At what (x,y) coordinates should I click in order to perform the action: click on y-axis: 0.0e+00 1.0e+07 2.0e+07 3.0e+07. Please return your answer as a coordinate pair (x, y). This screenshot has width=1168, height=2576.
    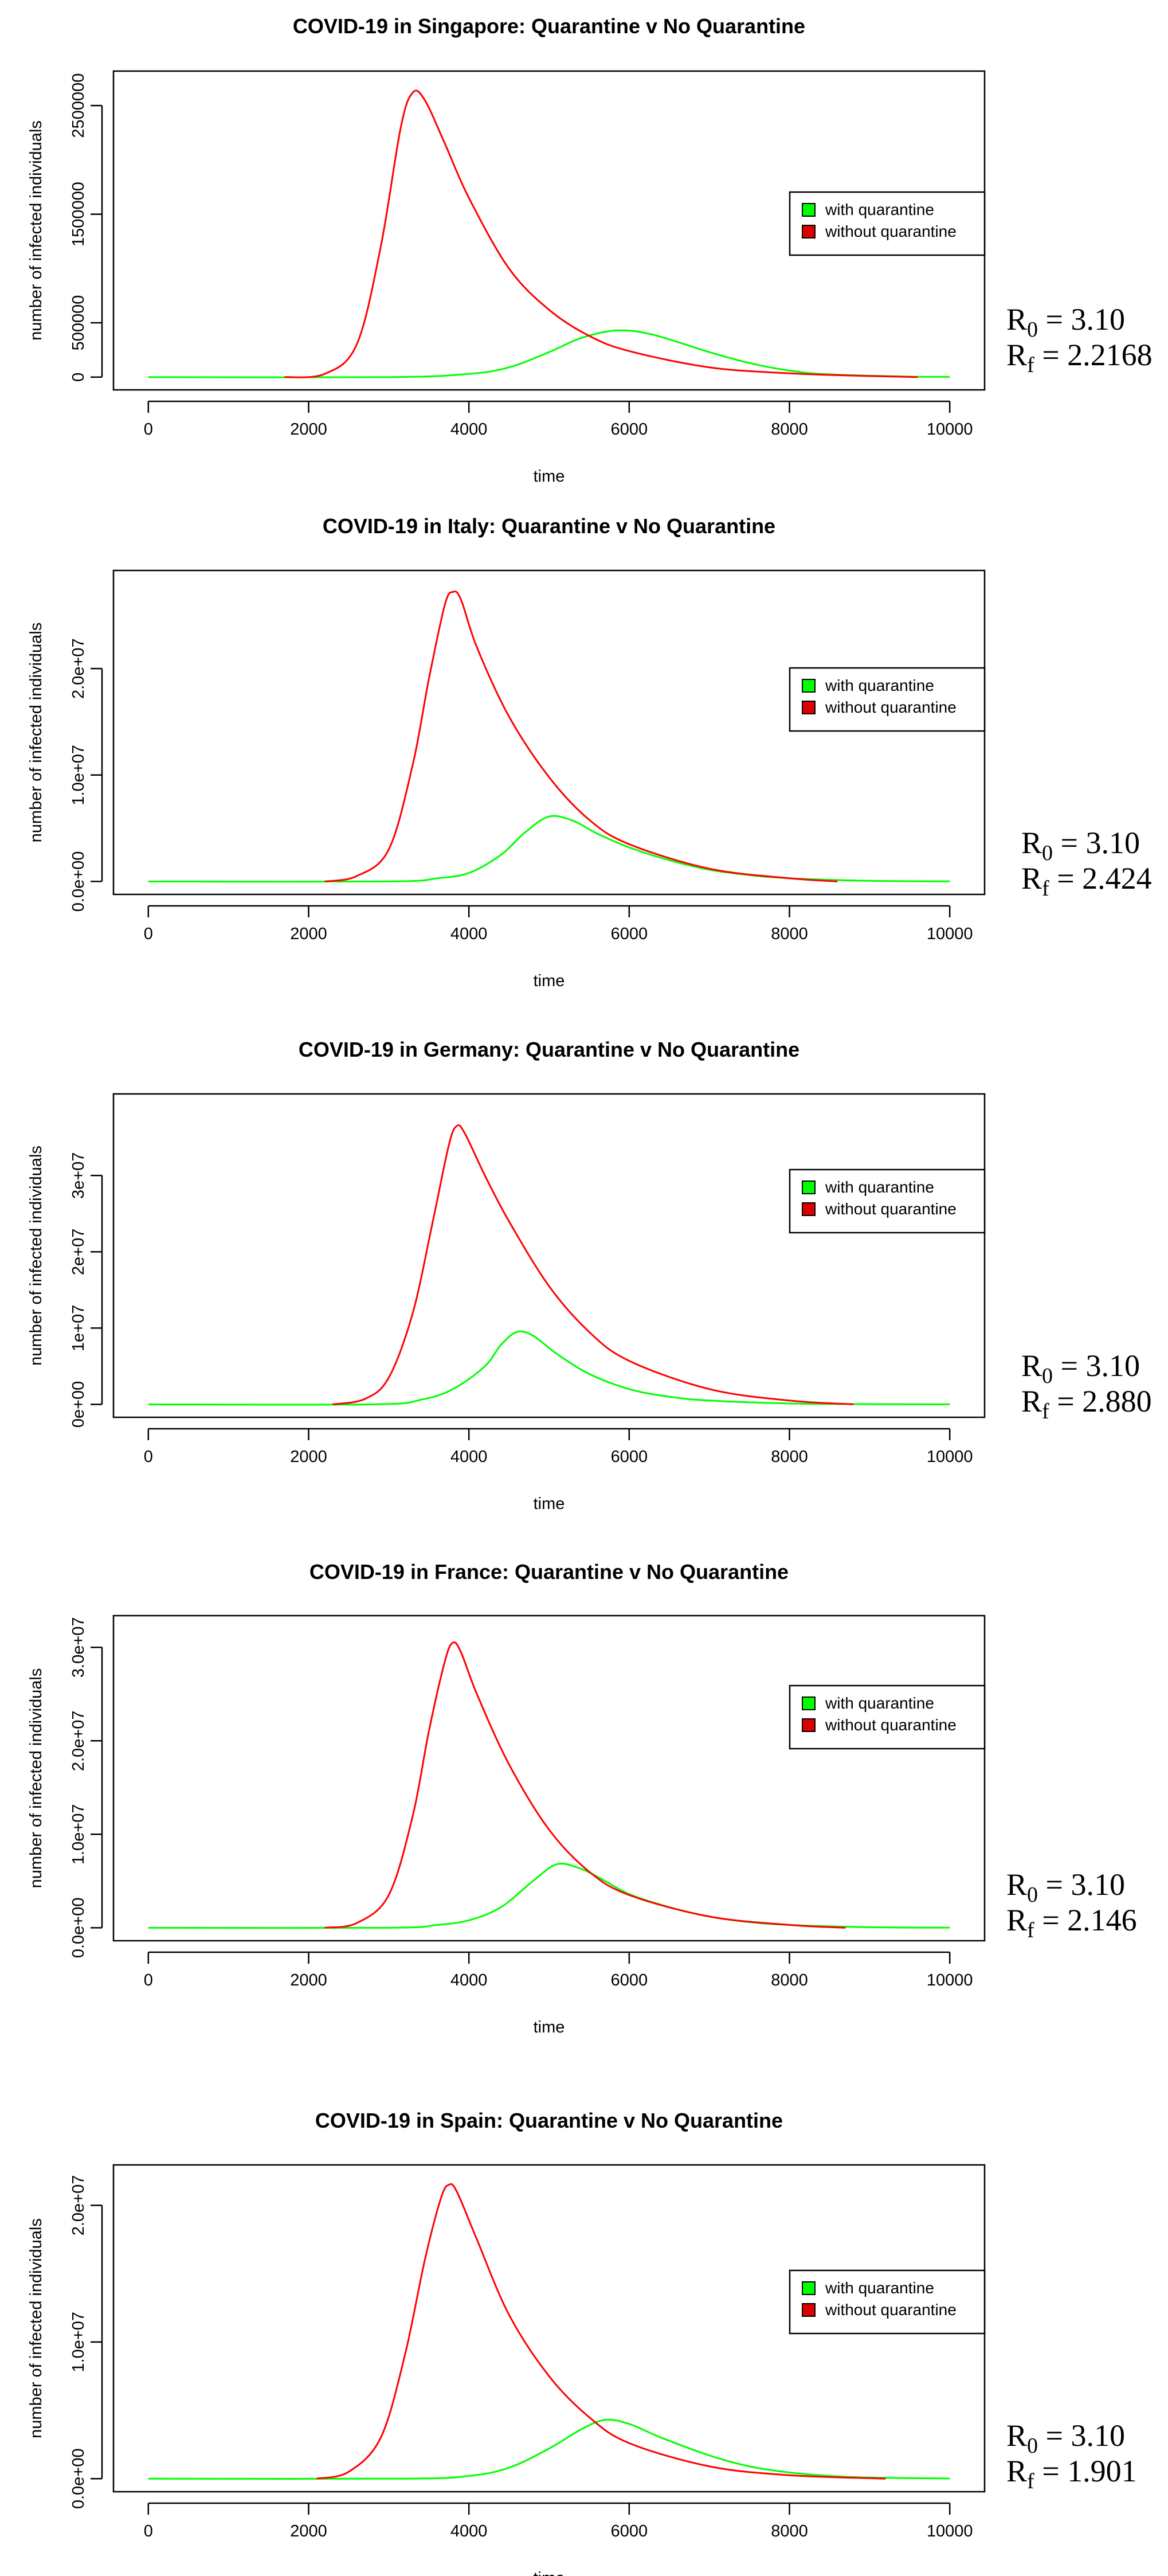
    Looking at the image, I should click on (86, 1787).